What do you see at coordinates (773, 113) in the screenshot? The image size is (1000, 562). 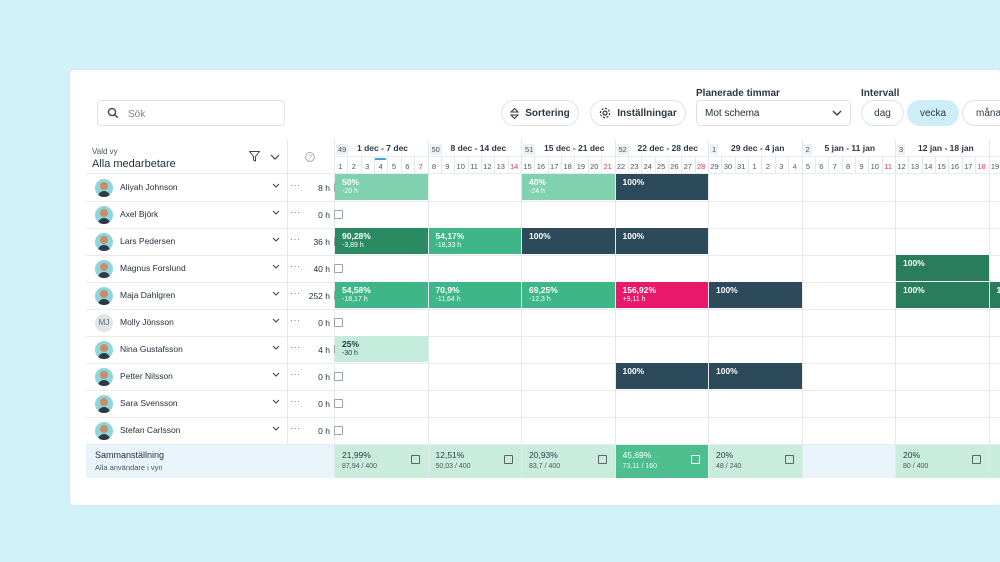 I see `planned-hours-select: Mot schema` at bounding box center [773, 113].